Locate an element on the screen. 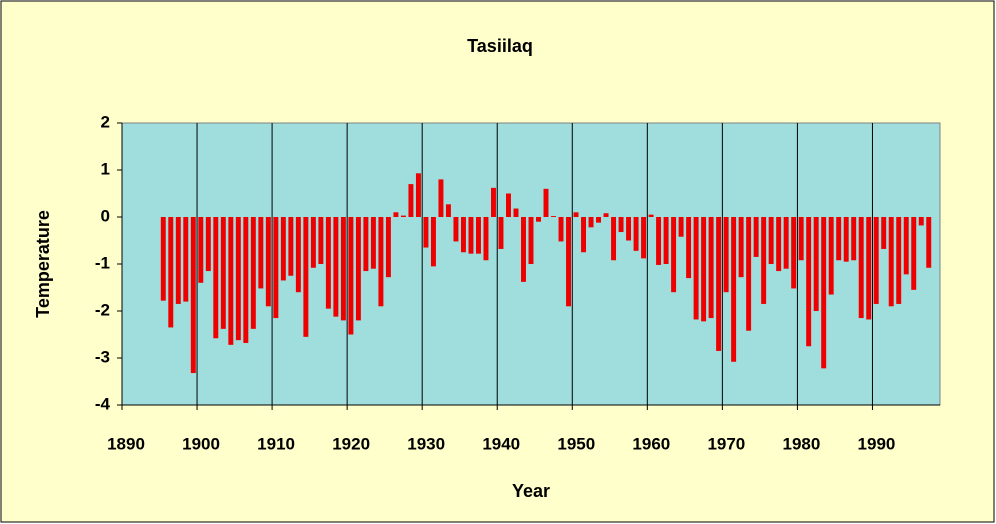 The width and height of the screenshot is (996, 524). y-tick-label: -3 is located at coordinates (102, 356).